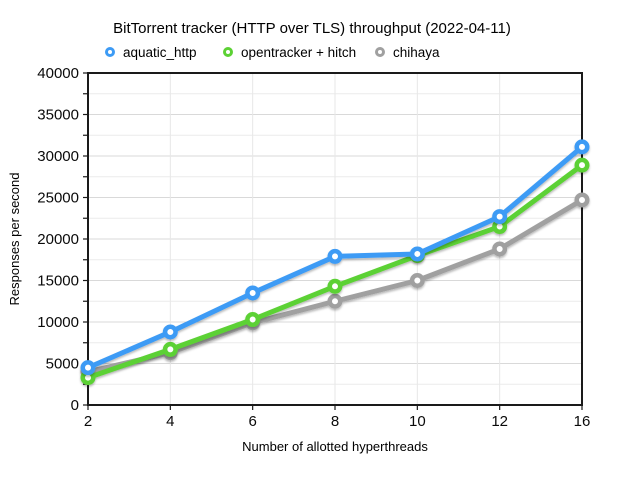  What do you see at coordinates (58, 198) in the screenshot?
I see `y-axis-tick-label: 25000` at bounding box center [58, 198].